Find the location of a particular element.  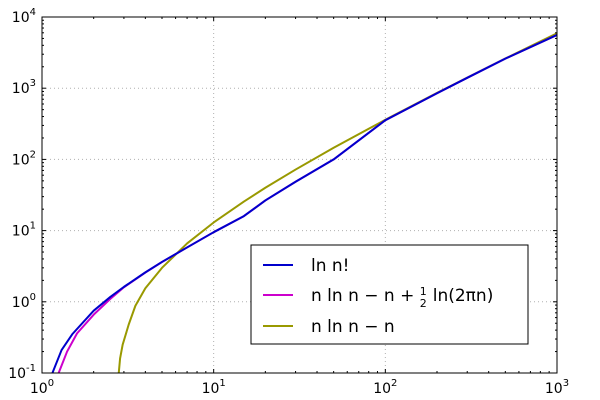

legend-box is located at coordinates (389, 294).